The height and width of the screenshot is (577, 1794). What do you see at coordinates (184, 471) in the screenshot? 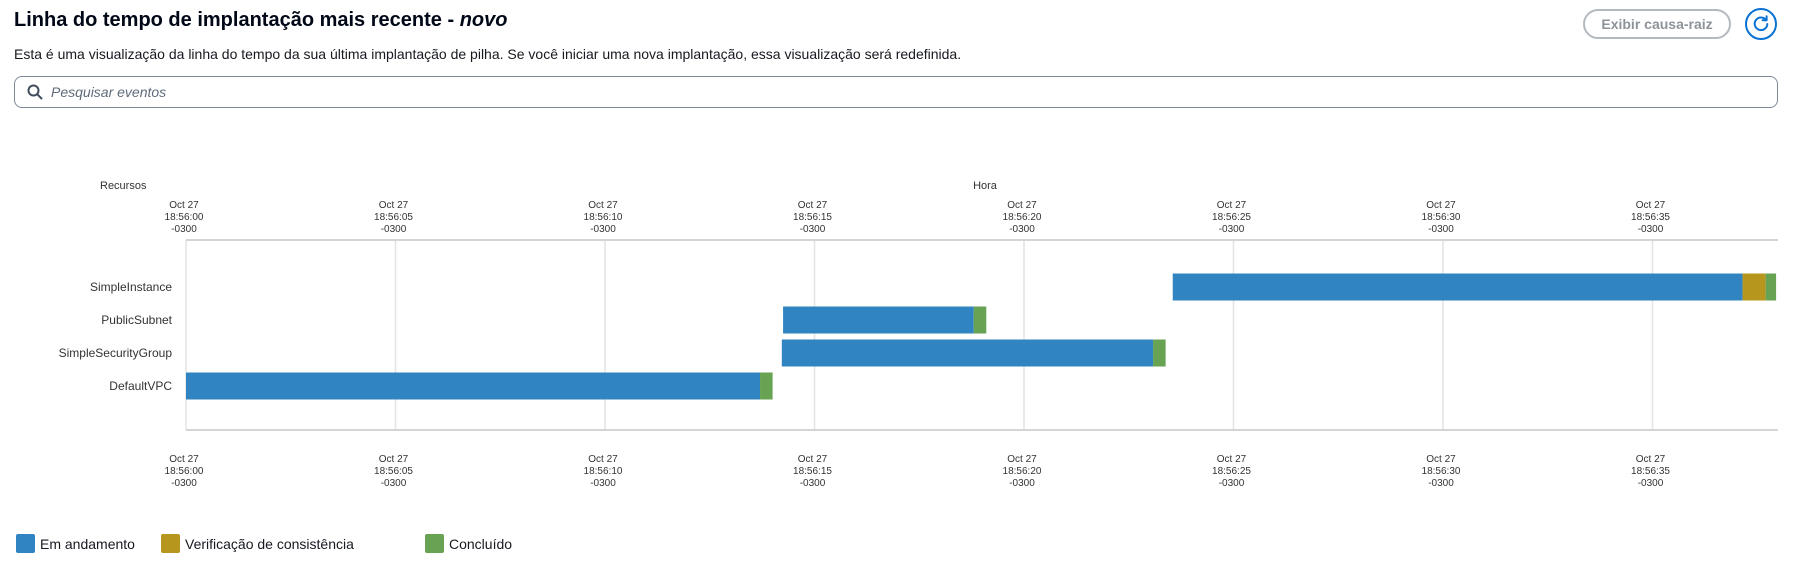
I see `x-tick-time-bottom-0: 18:56:00` at bounding box center [184, 471].